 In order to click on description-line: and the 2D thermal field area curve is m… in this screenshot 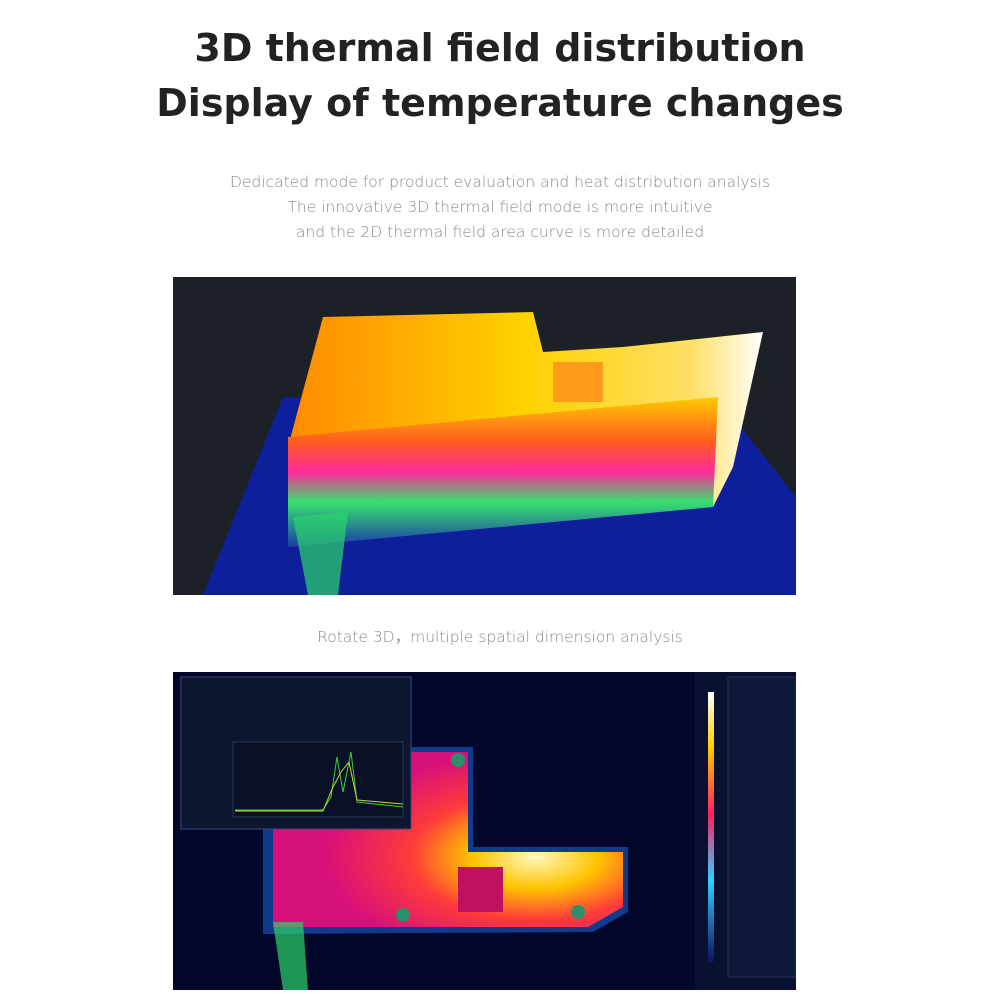, I will do `click(500, 232)`.